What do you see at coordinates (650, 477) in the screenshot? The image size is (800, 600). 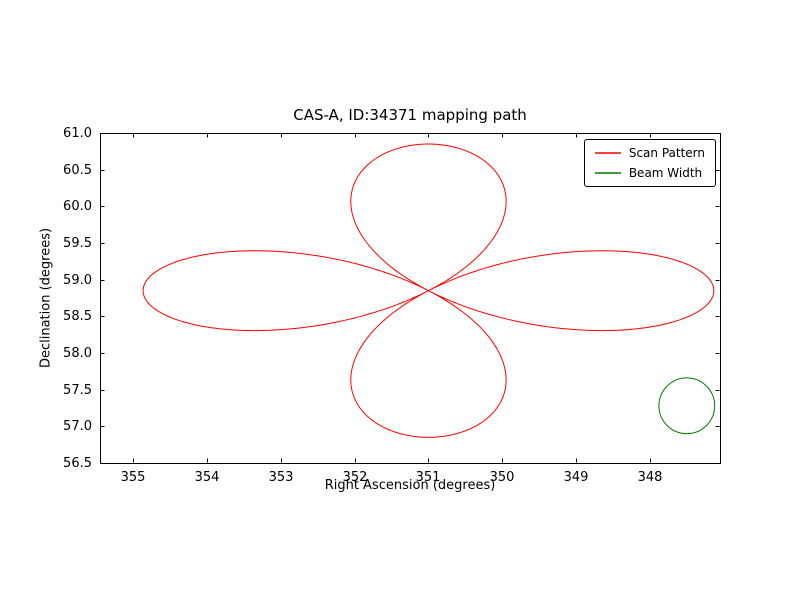 I see `svg-text: 348` at bounding box center [650, 477].